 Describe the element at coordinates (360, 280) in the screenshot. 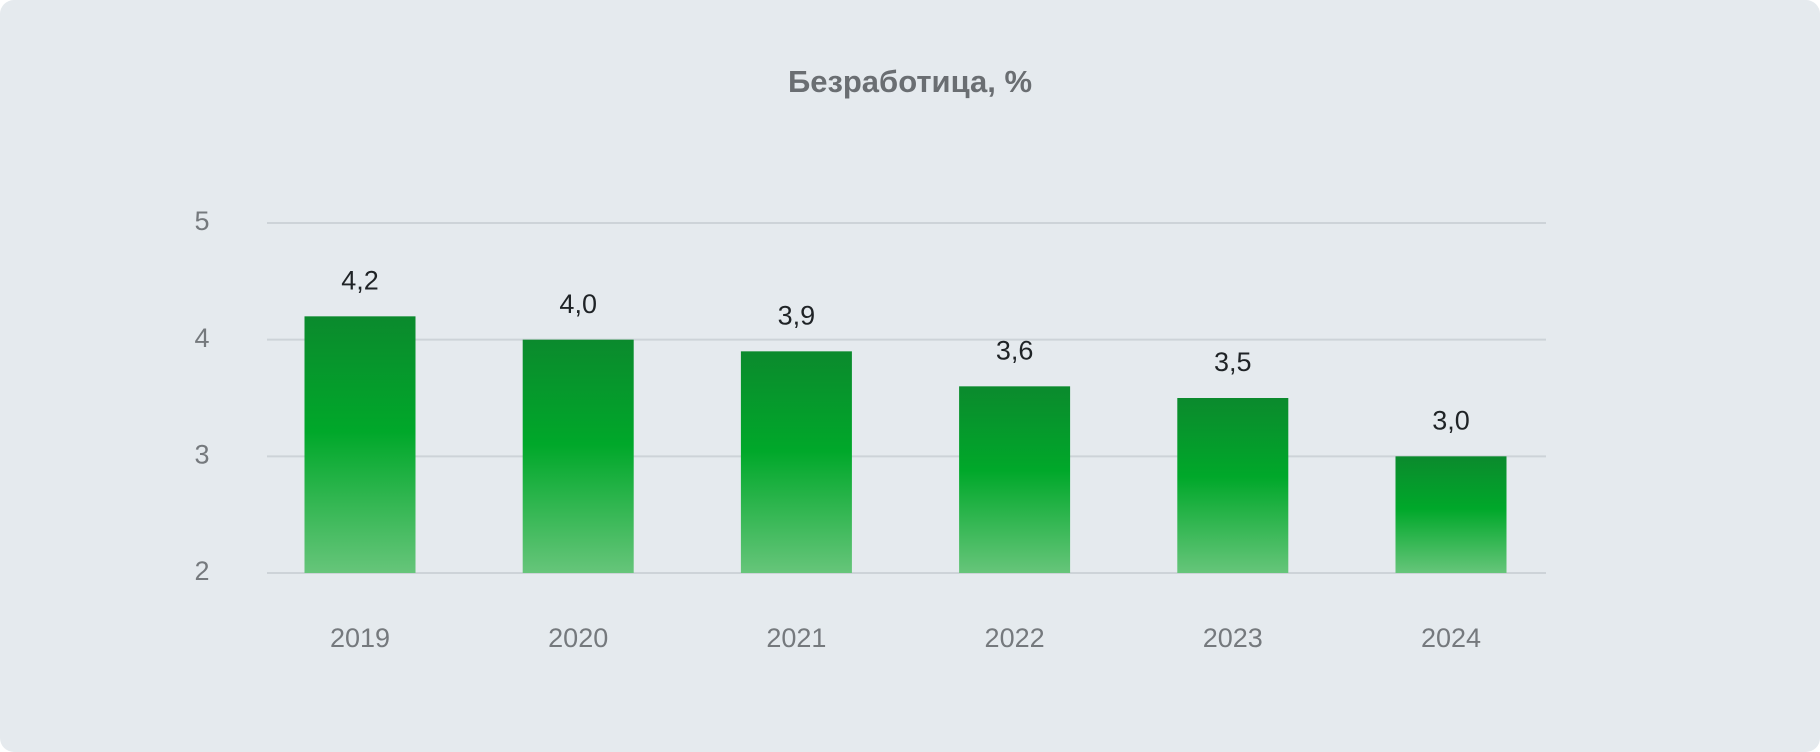

I see `value-label: 4,2` at that location.